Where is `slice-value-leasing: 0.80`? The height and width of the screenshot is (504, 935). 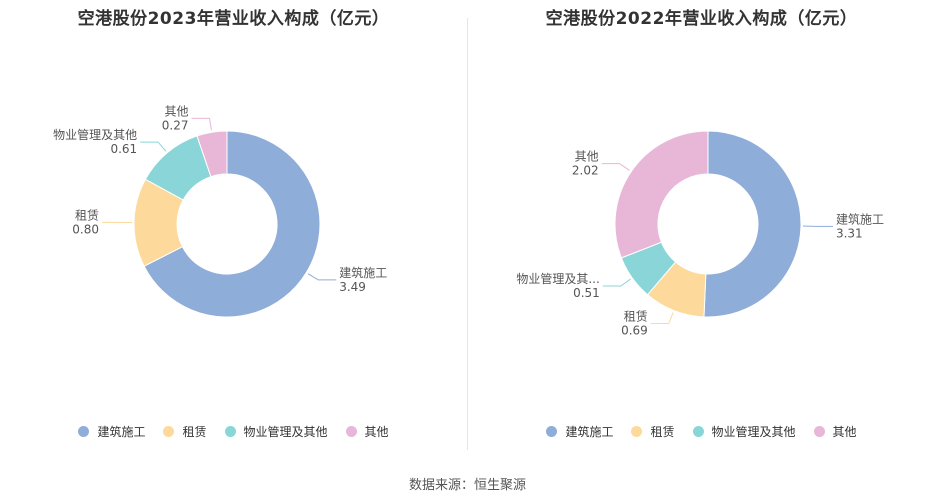
slice-value-leasing: 0.80 is located at coordinates (85, 229).